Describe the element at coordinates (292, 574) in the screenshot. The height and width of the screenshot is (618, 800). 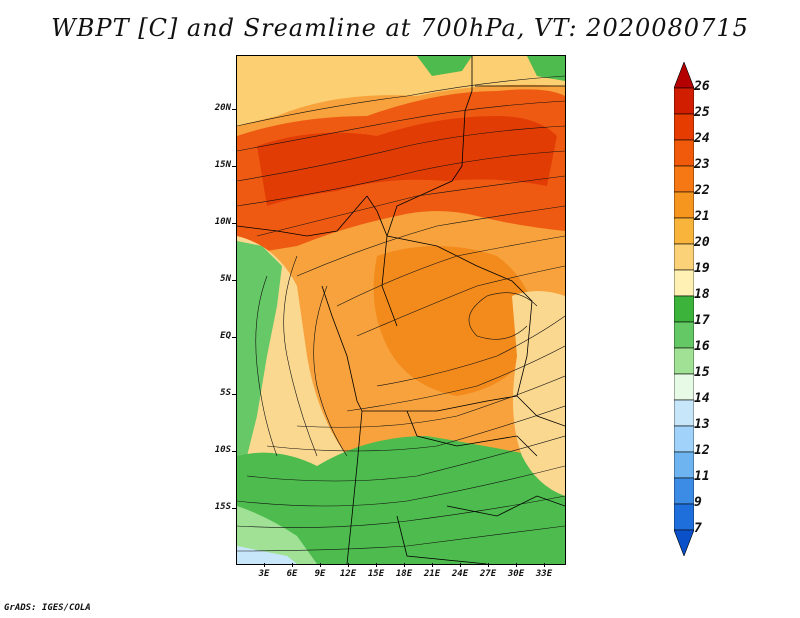
I see `lon-label: 6E` at that location.